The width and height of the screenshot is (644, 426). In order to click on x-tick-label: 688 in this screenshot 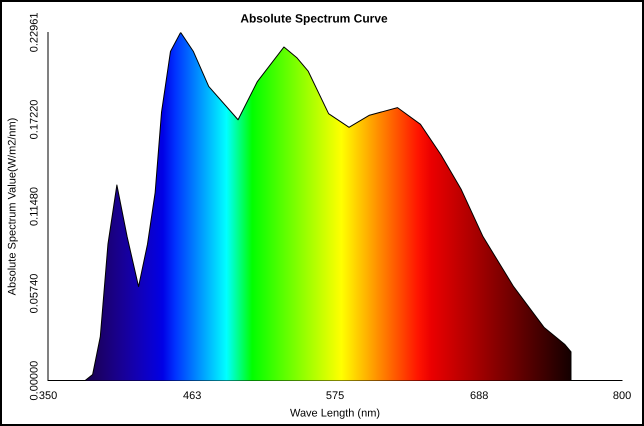, I will do `click(479, 396)`.